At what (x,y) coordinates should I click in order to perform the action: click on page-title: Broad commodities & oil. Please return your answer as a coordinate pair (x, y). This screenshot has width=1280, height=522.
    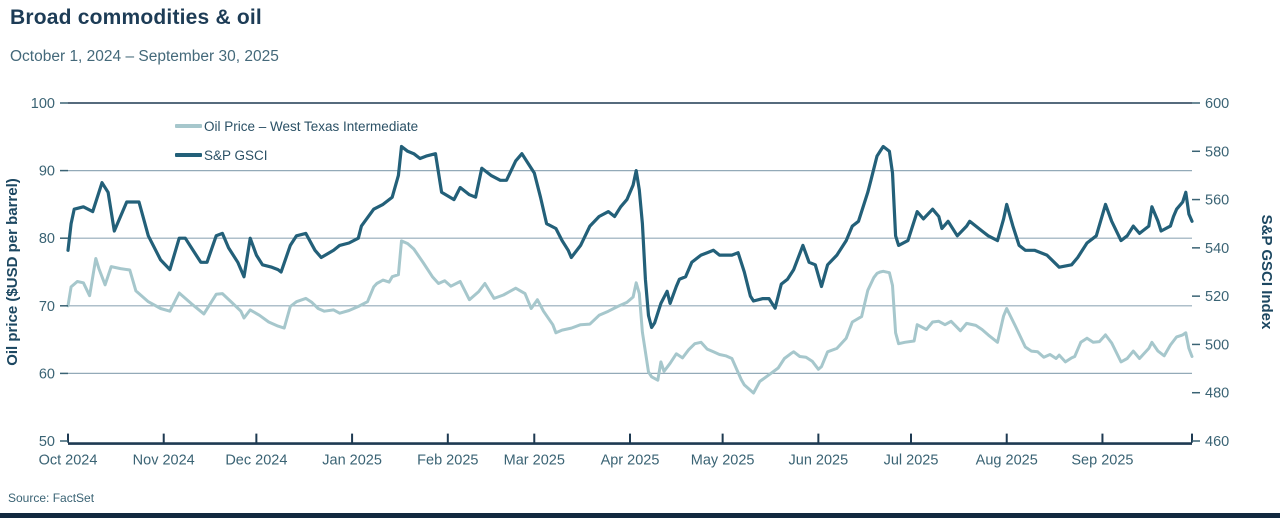
    Looking at the image, I should click on (136, 17).